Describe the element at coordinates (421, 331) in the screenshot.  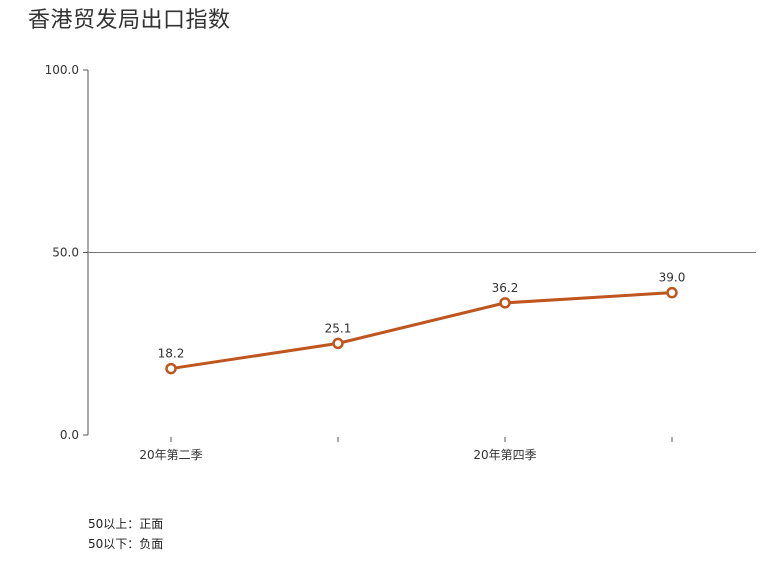
I see `series-line` at that location.